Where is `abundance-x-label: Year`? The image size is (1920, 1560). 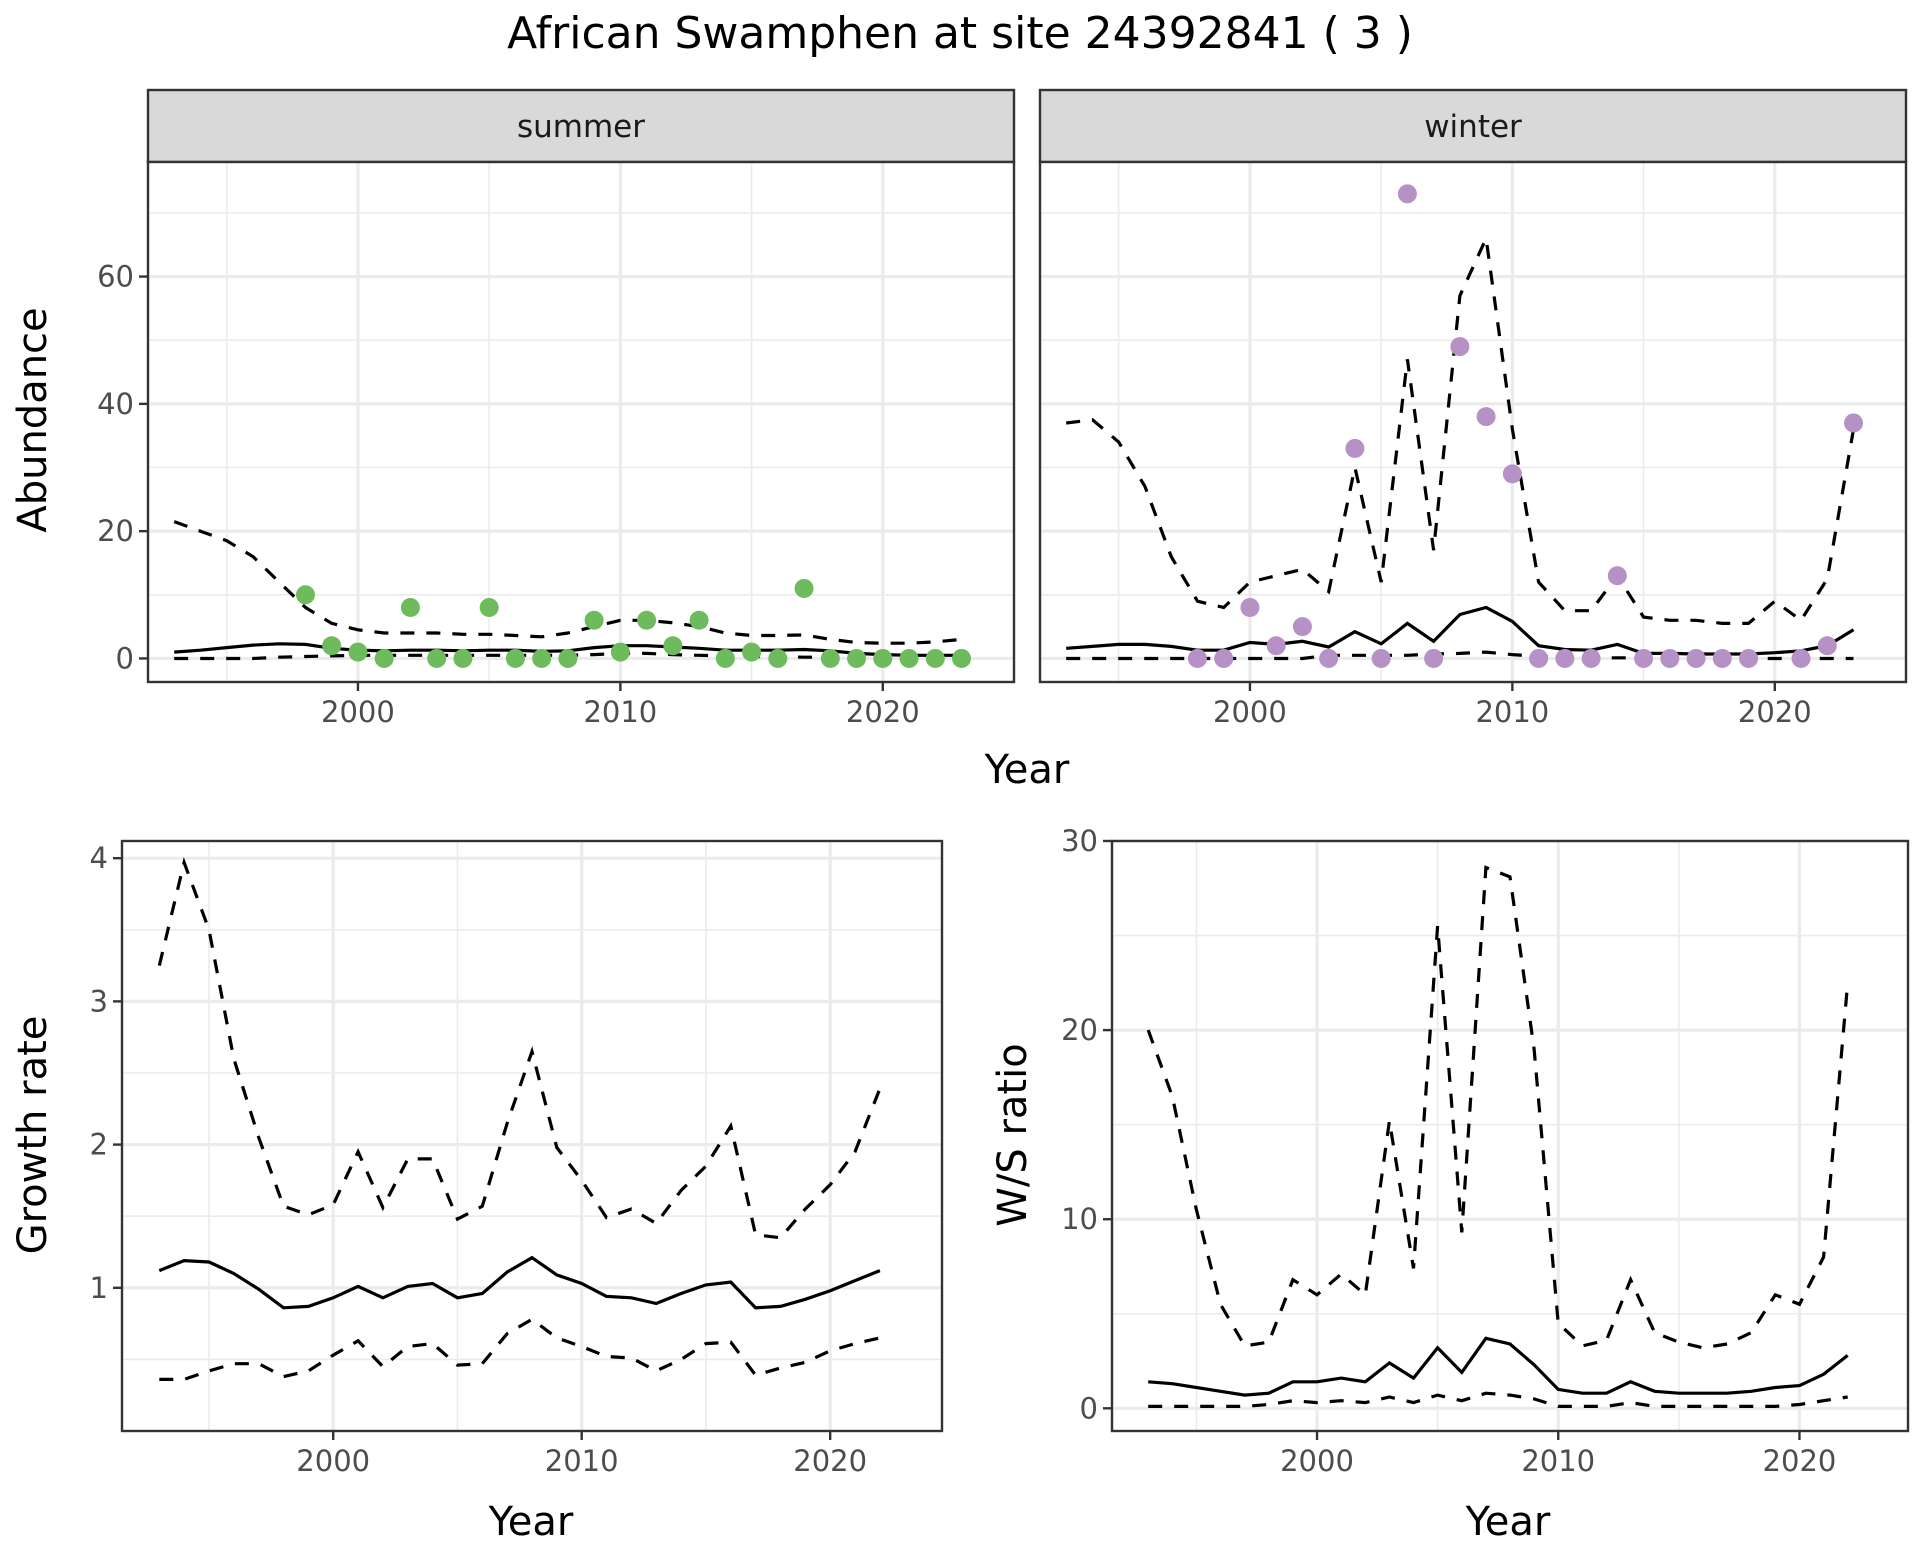
abundance-x-label: Year is located at coordinates (1027, 770).